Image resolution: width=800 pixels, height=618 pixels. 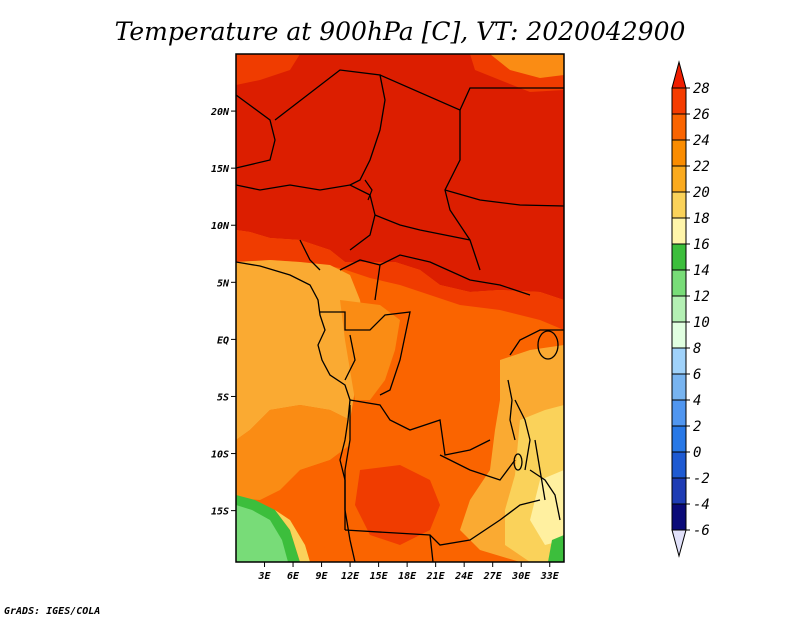 I want to click on field-26-28-north-edge, so click(x=400, y=280).